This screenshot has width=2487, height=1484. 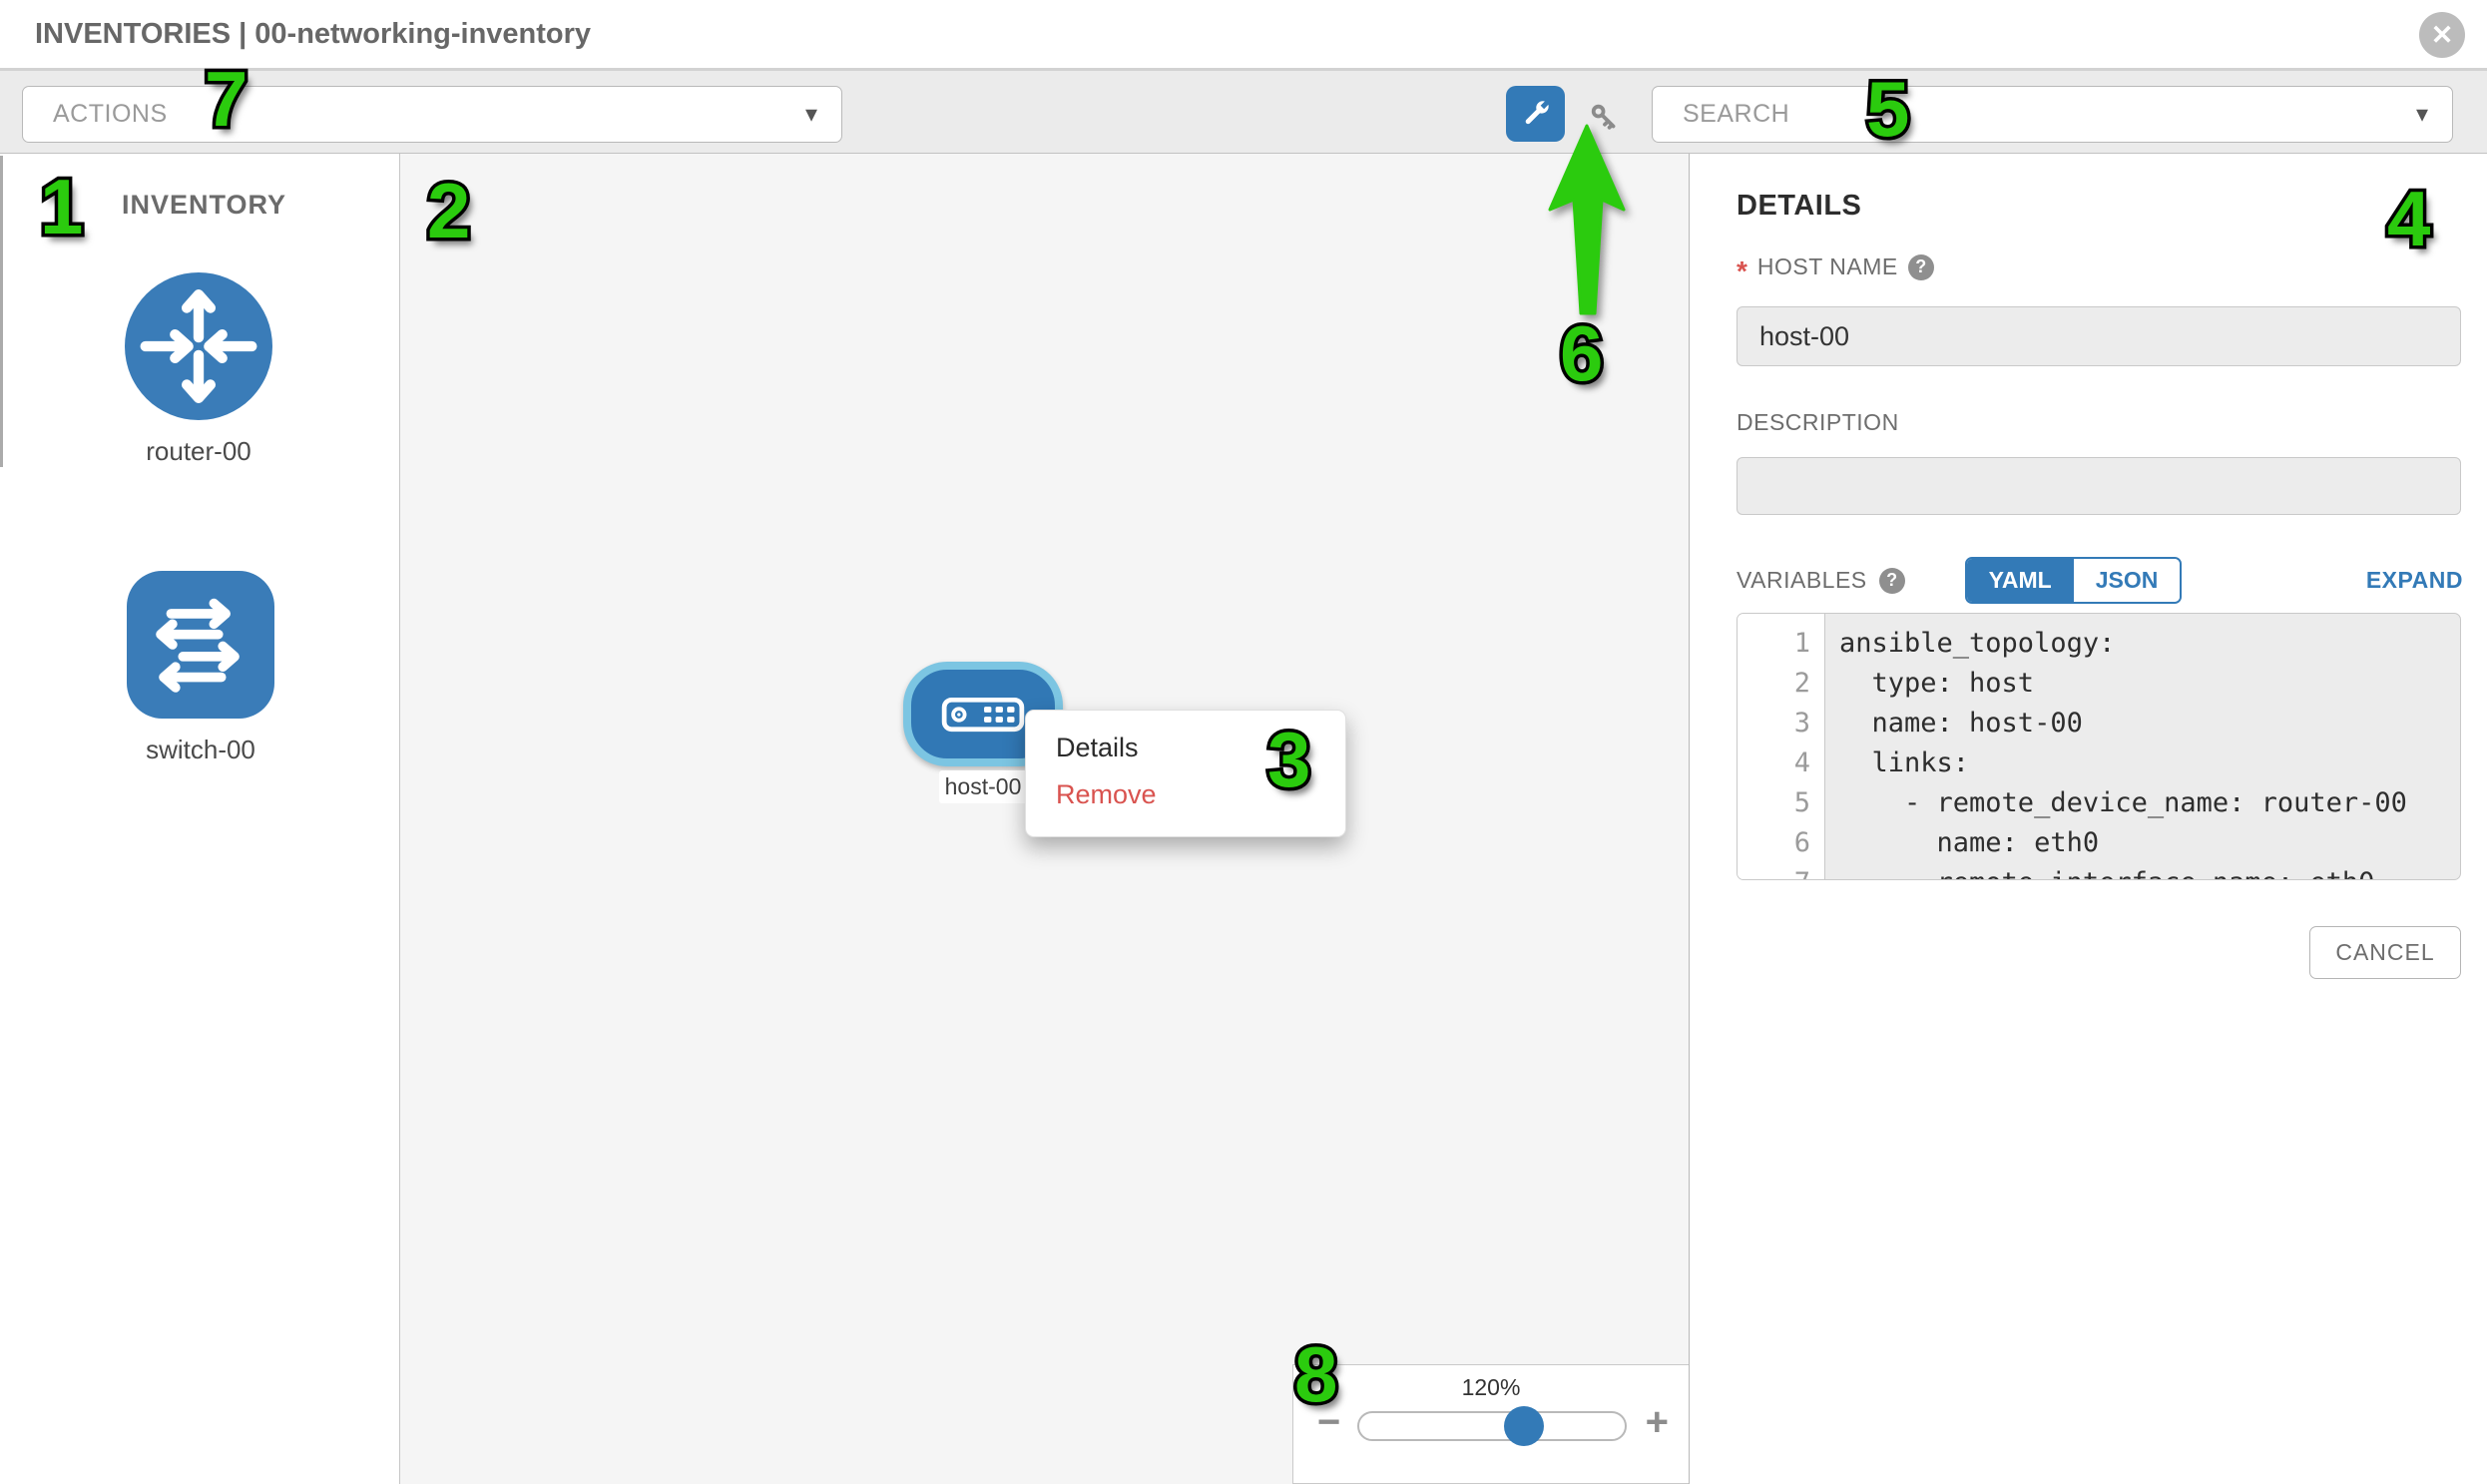 I want to click on zoom-in-button: +, so click(x=1657, y=1422).